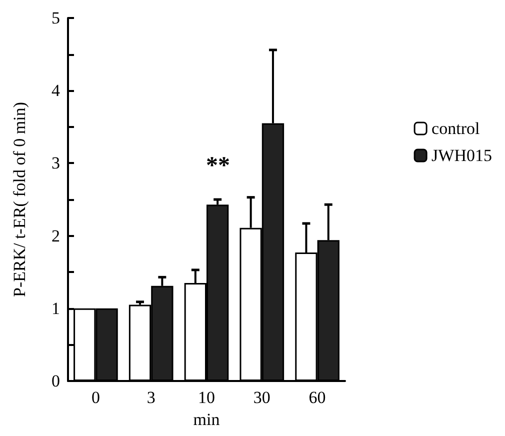 Image resolution: width=505 pixels, height=436 pixels. Describe the element at coordinates (317, 397) in the screenshot. I see `x-tick-label: 60` at that location.